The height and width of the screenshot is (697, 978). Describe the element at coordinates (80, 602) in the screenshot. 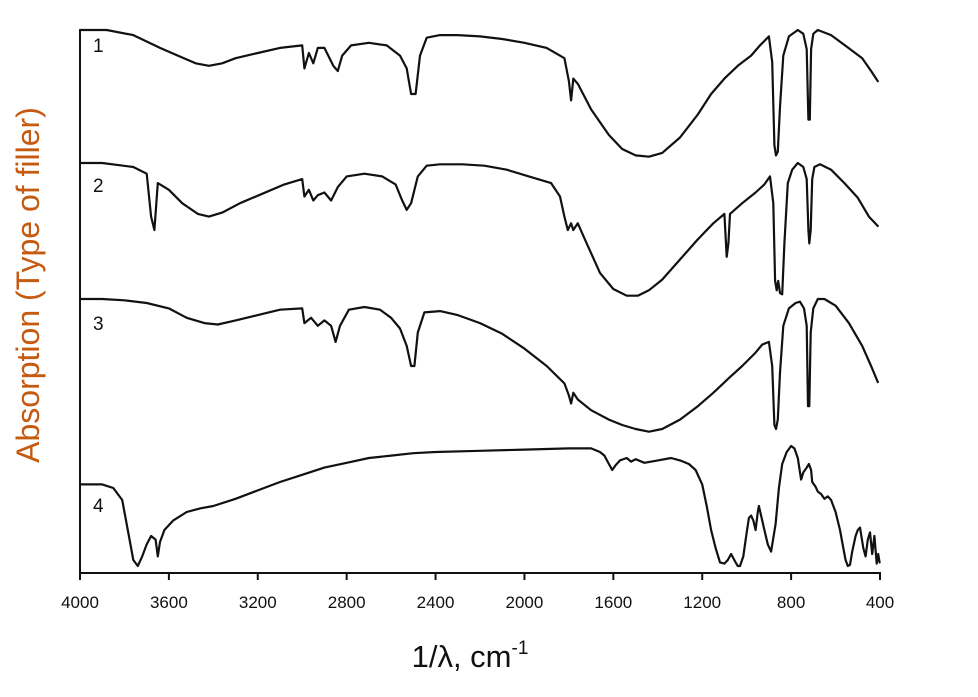

I see `x-tick-label: 4000` at that location.